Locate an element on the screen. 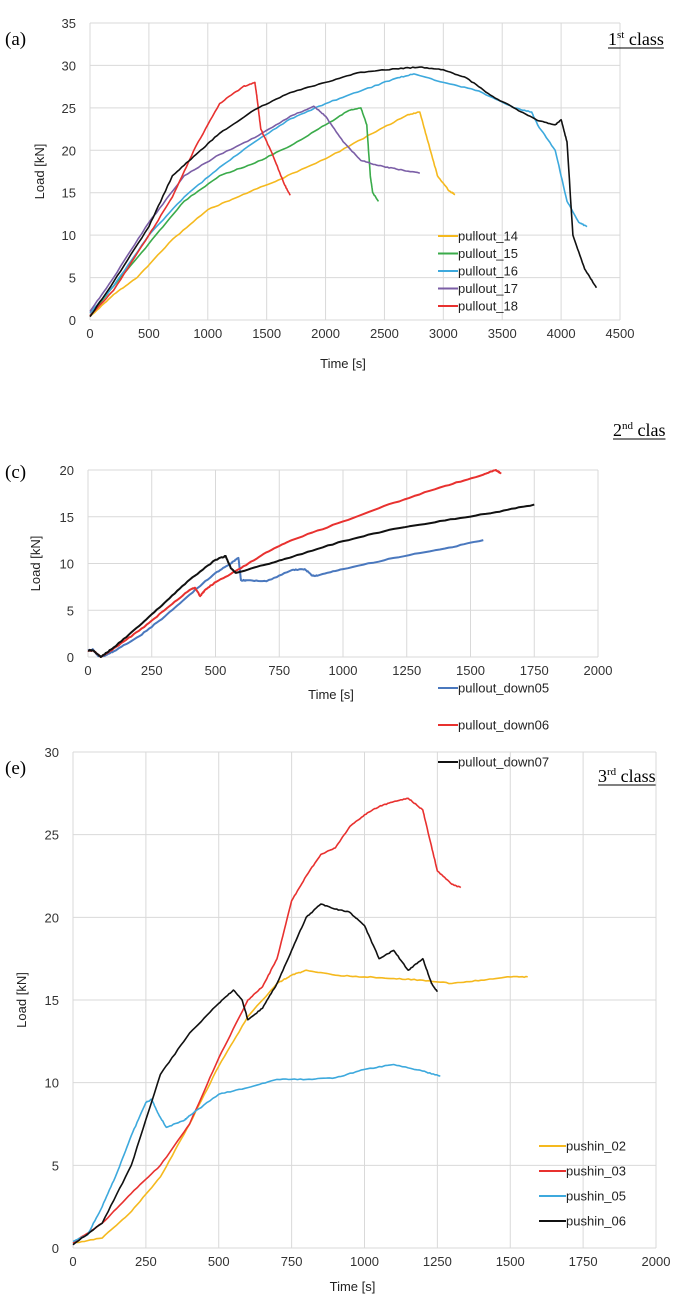 The image size is (685, 1299). class-label: 1st class is located at coordinates (636, 39).